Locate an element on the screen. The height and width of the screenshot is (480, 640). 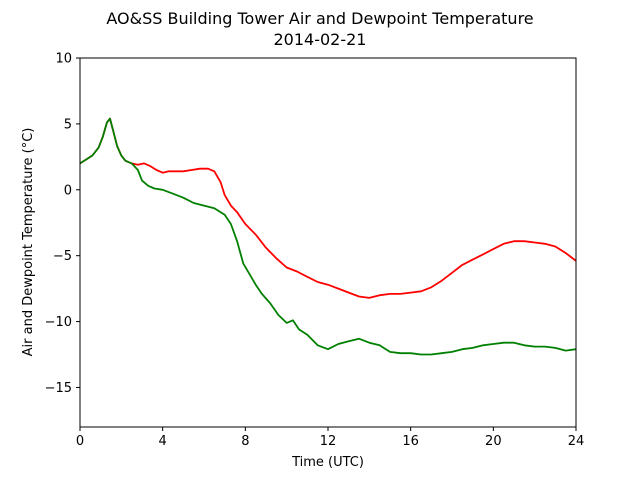
y-tick-label: 10 is located at coordinates (63, 59).